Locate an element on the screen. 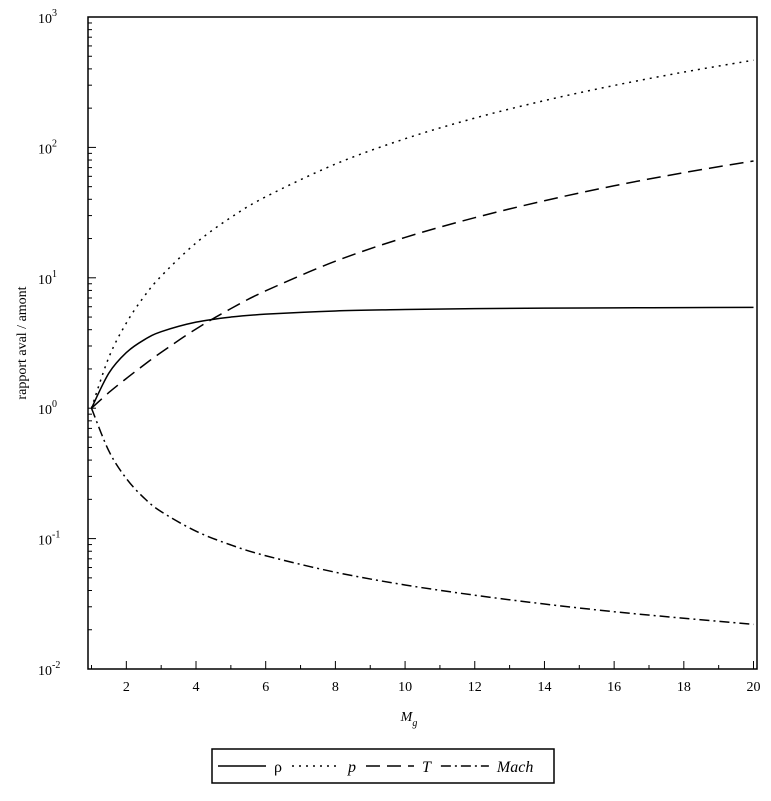 This screenshot has height=801, width=771. x-tick-label: 14 is located at coordinates (544, 687).